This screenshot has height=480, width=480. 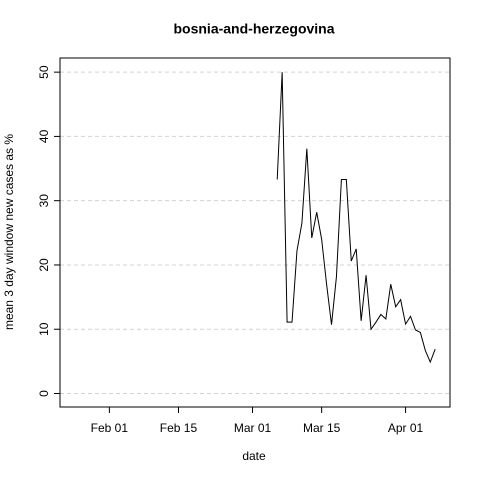 What do you see at coordinates (44, 329) in the screenshot?
I see `y-tick-label: 10` at bounding box center [44, 329].